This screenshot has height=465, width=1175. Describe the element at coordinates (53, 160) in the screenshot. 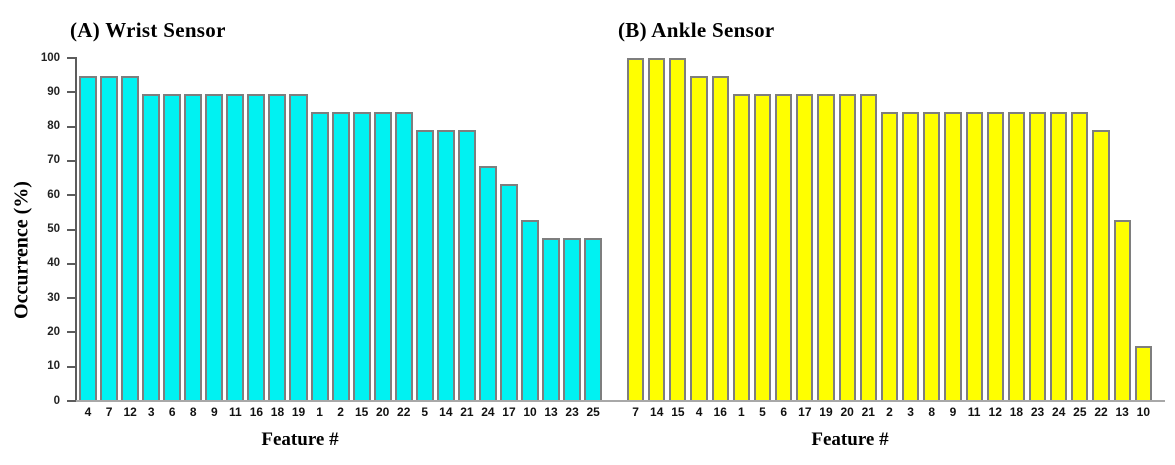

I see `y-tick-label: 70` at that location.